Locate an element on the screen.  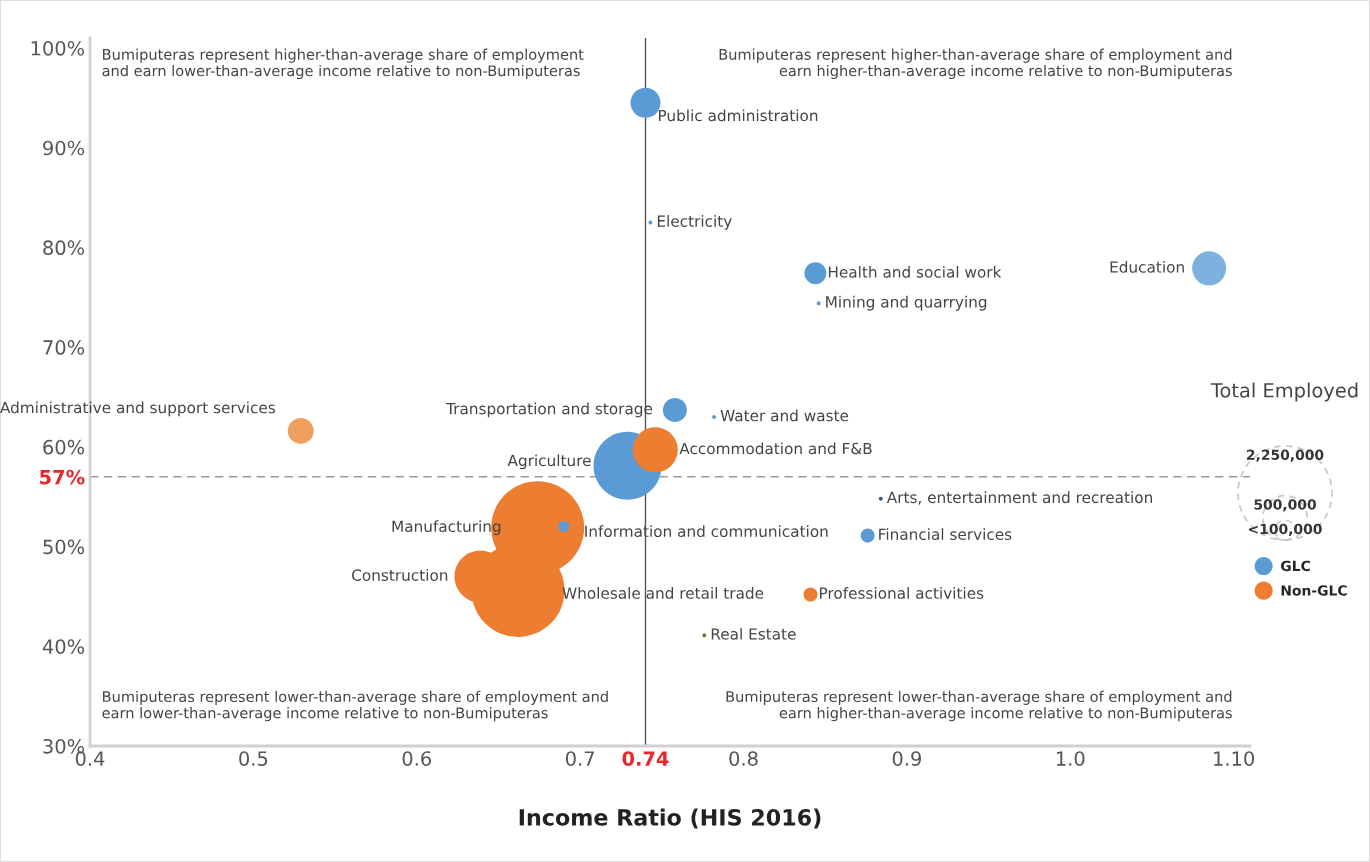
legend-label: 2,250,000 is located at coordinates (1285, 455).